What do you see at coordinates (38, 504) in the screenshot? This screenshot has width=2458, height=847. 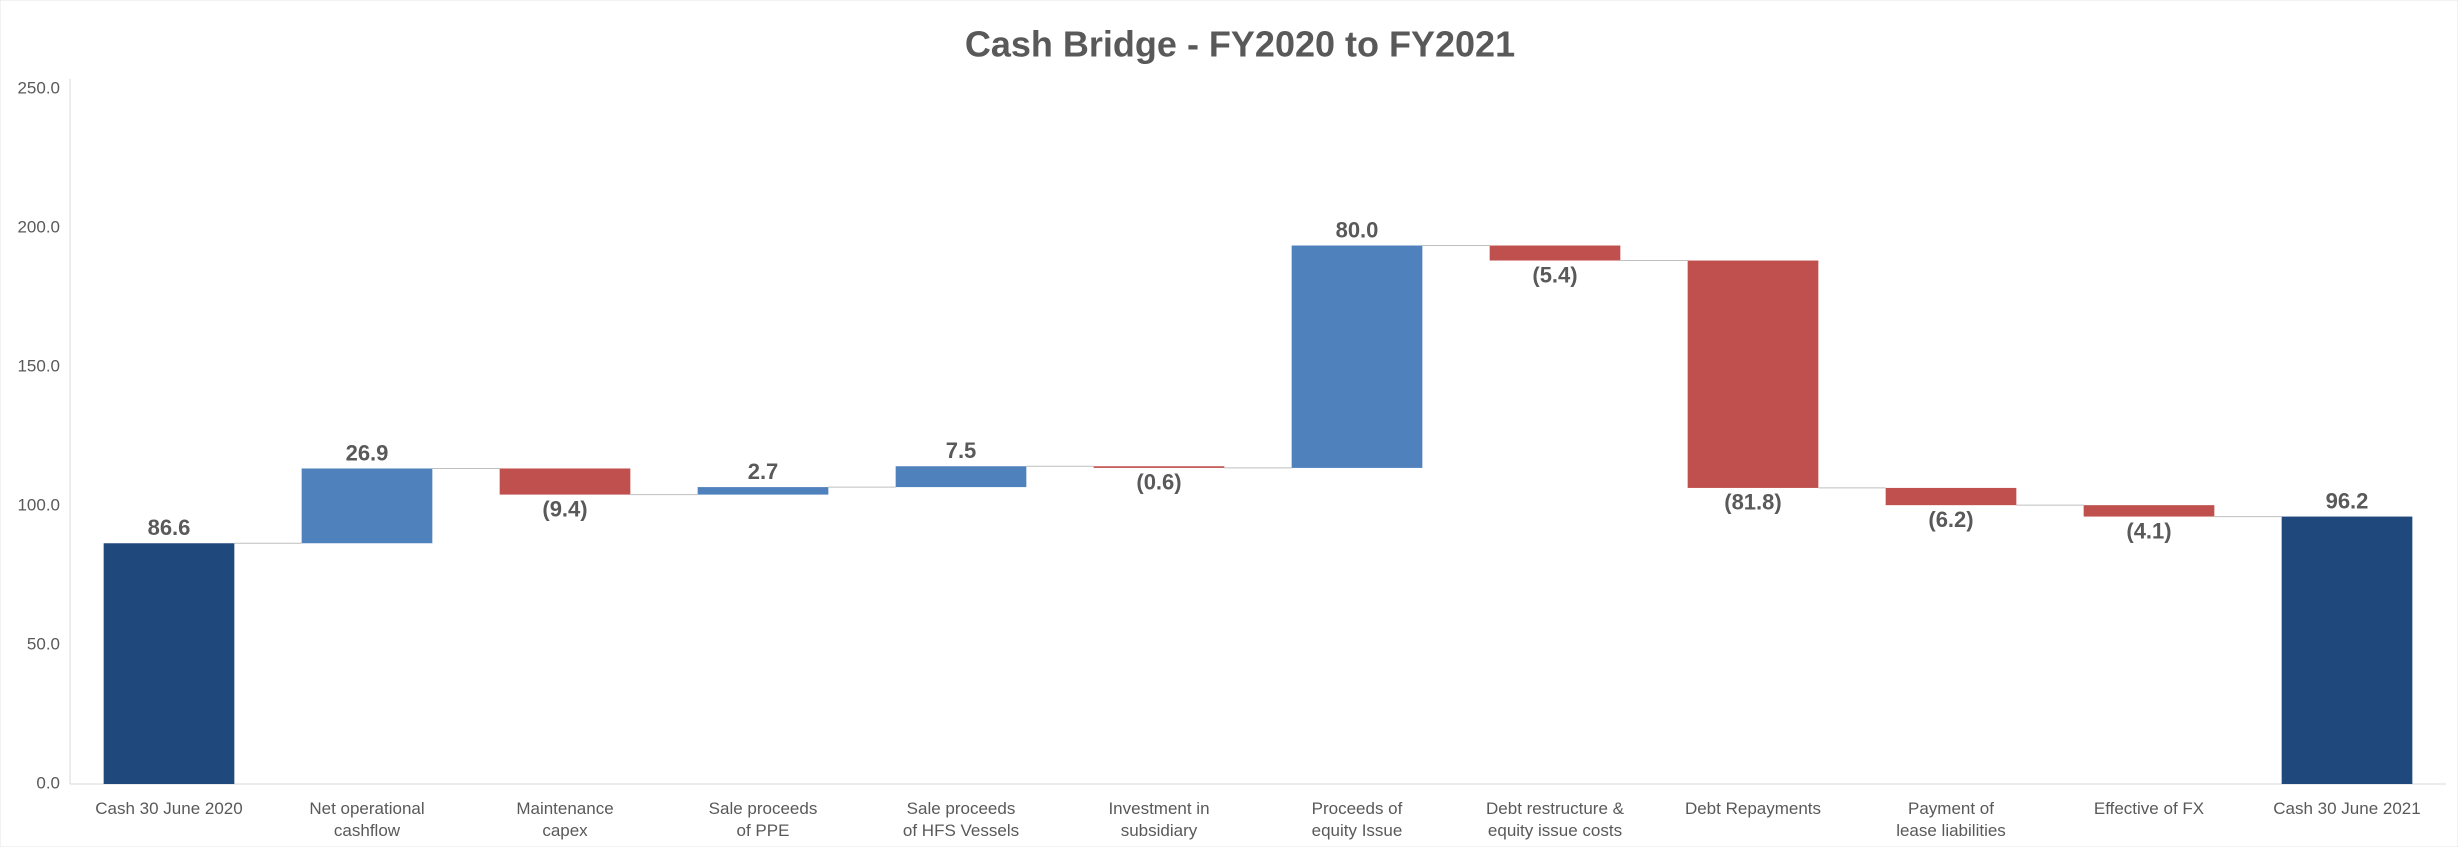 I see `y-tick-label: 100.0` at bounding box center [38, 504].